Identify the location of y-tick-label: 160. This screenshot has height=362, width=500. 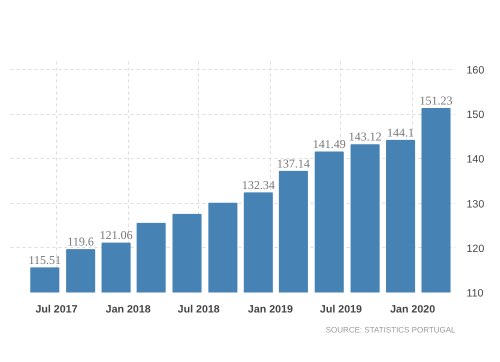
(475, 70).